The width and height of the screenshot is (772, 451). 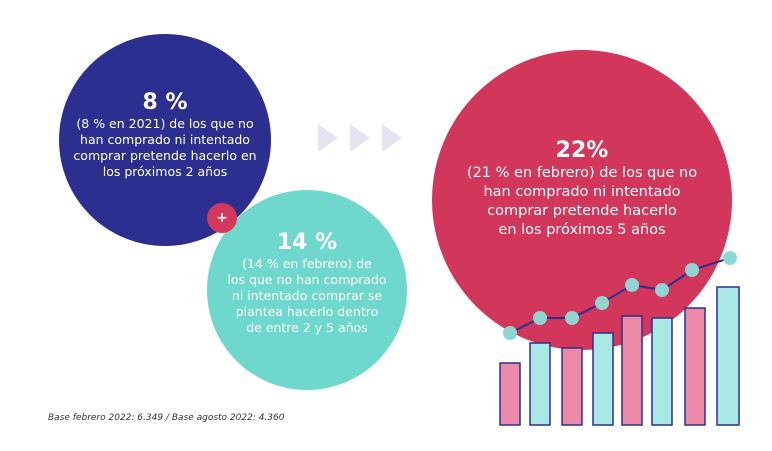 What do you see at coordinates (582, 230) in the screenshot?
I see `description-line: en los próximos 5 años` at bounding box center [582, 230].